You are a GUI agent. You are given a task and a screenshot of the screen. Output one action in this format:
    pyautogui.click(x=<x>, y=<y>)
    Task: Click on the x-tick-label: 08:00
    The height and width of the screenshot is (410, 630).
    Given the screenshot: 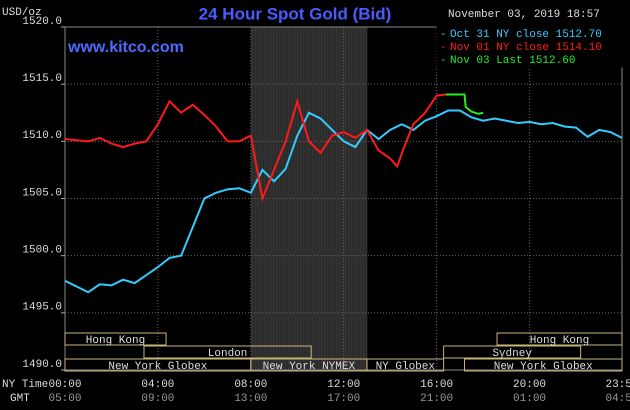 What is the action you would take?
    pyautogui.click(x=250, y=385)
    